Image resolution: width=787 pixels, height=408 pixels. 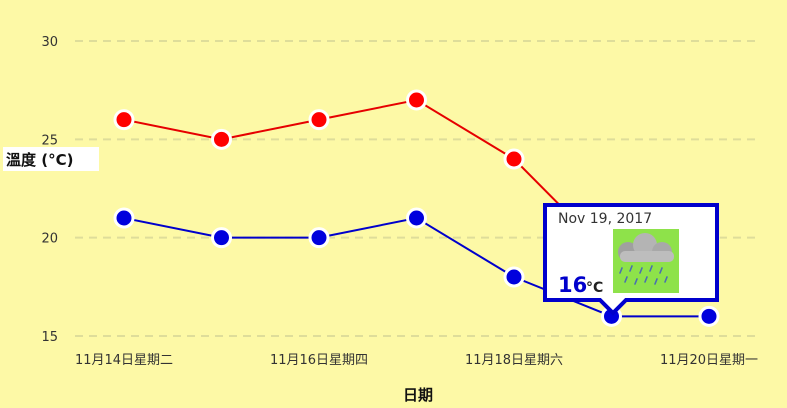 What do you see at coordinates (124, 360) in the screenshot?
I see `x-tick-label: 11月14日星期二` at bounding box center [124, 360].